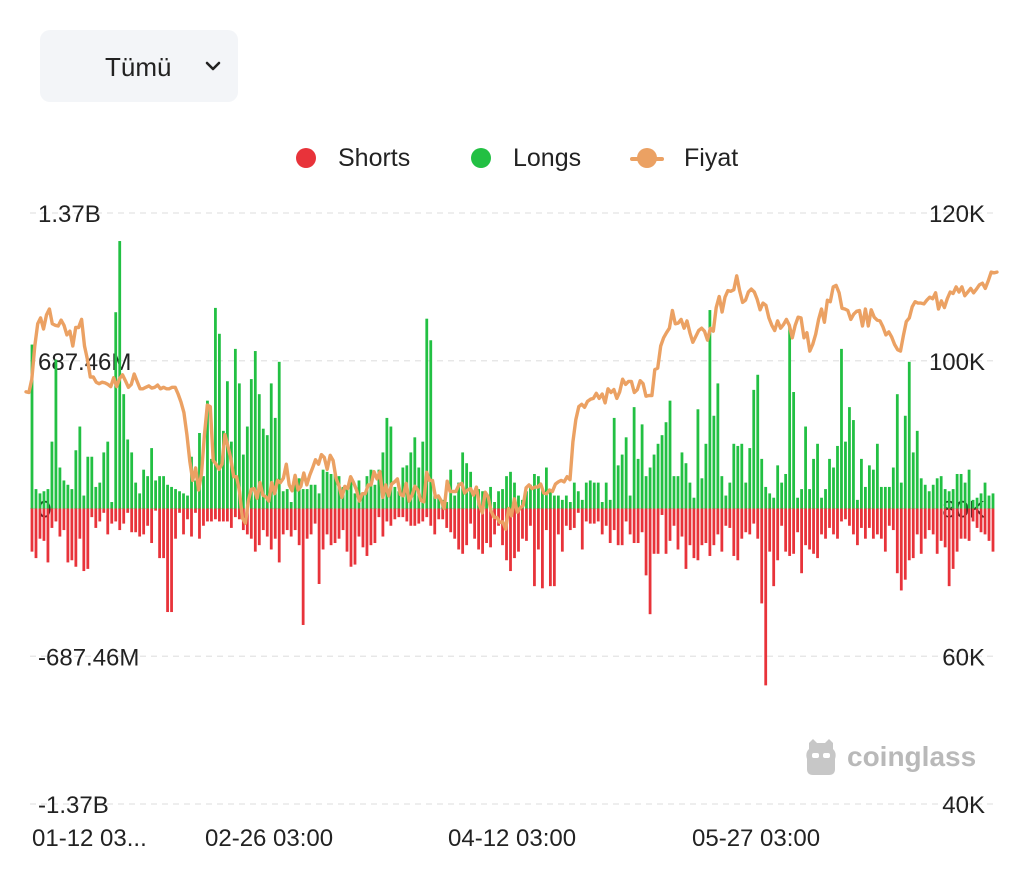 The width and height of the screenshot is (1024, 896). What do you see at coordinates (353, 158) in the screenshot?
I see `legend-item-shorts: Shorts` at bounding box center [353, 158].